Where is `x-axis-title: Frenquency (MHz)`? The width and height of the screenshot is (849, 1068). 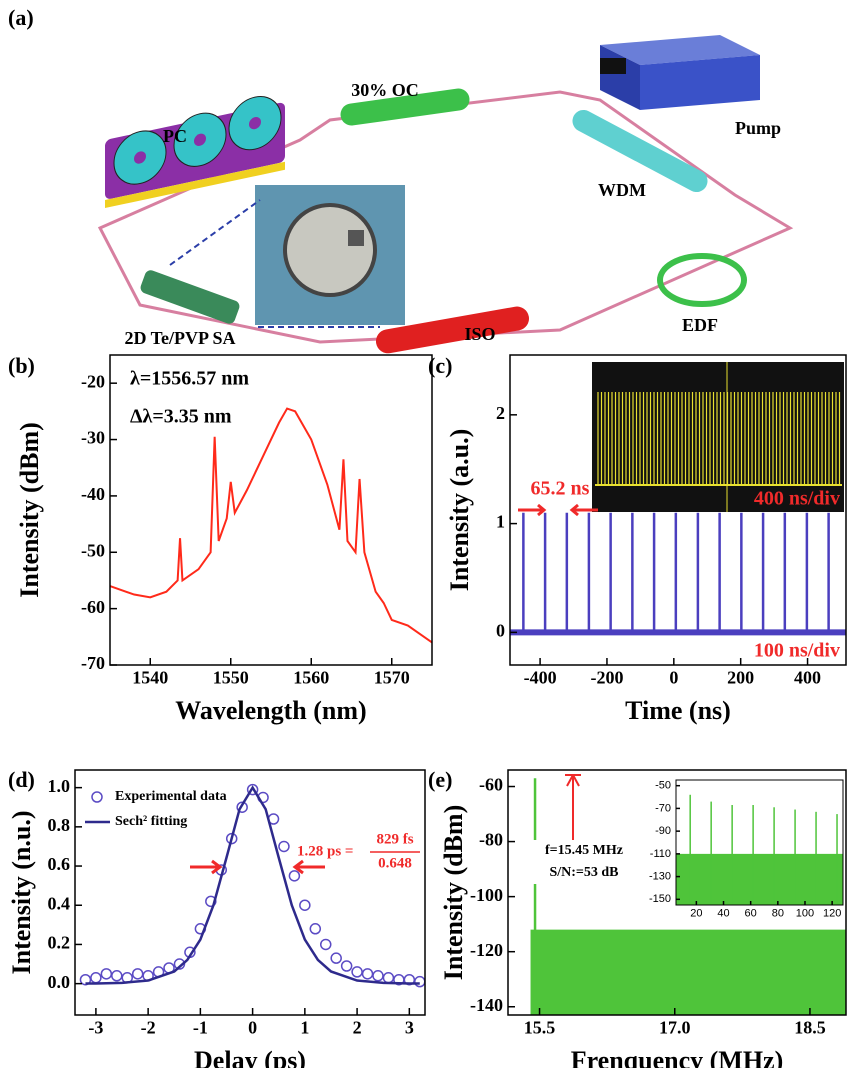 x-axis-title: Frenquency (MHz) is located at coordinates (677, 1057).